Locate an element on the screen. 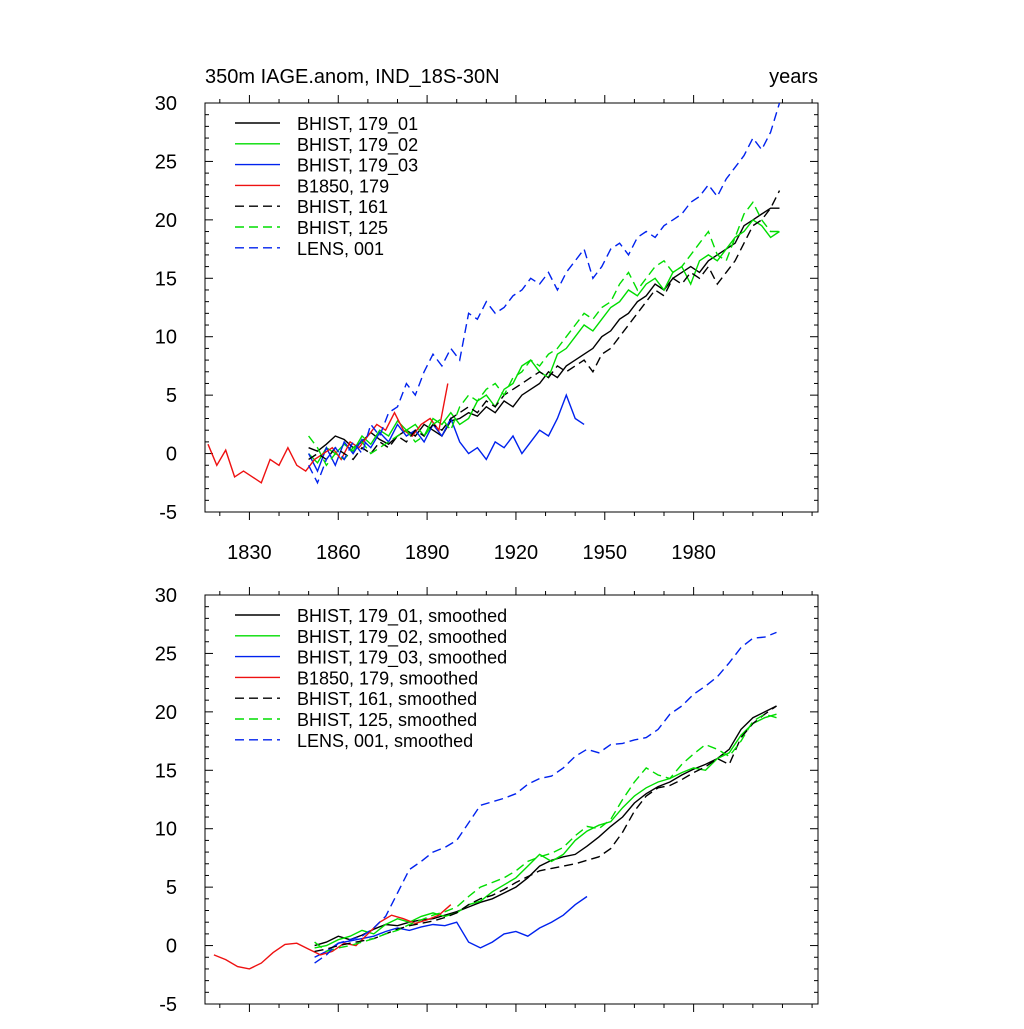 The height and width of the screenshot is (1029, 1024). legend-label: B1850, 179 is located at coordinates (343, 186).